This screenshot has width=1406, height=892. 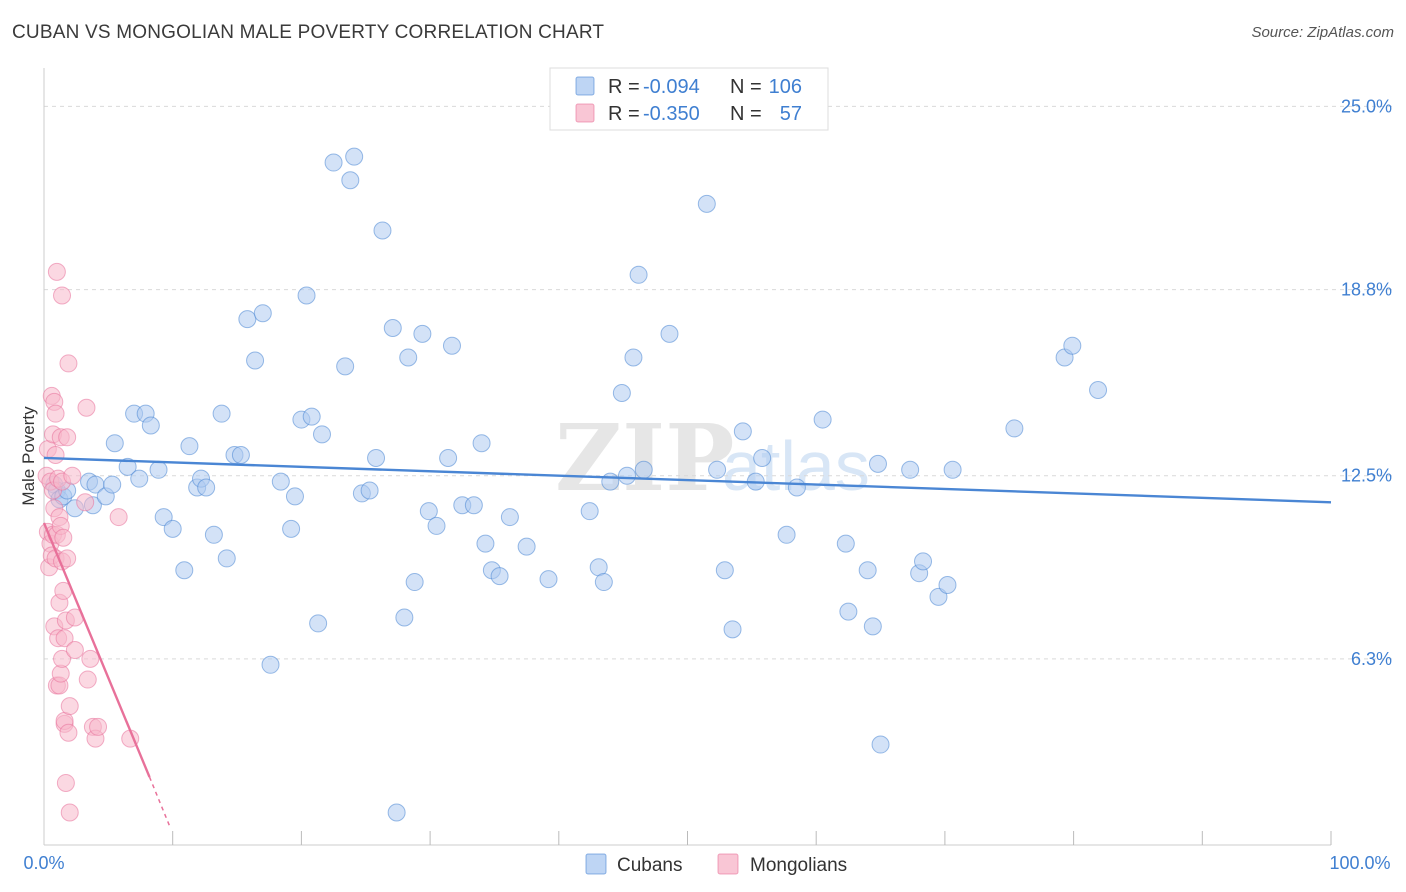 What do you see at coordinates (746, 114) in the screenshot?
I see `legend-n-label-mongolians: N =` at bounding box center [746, 114].